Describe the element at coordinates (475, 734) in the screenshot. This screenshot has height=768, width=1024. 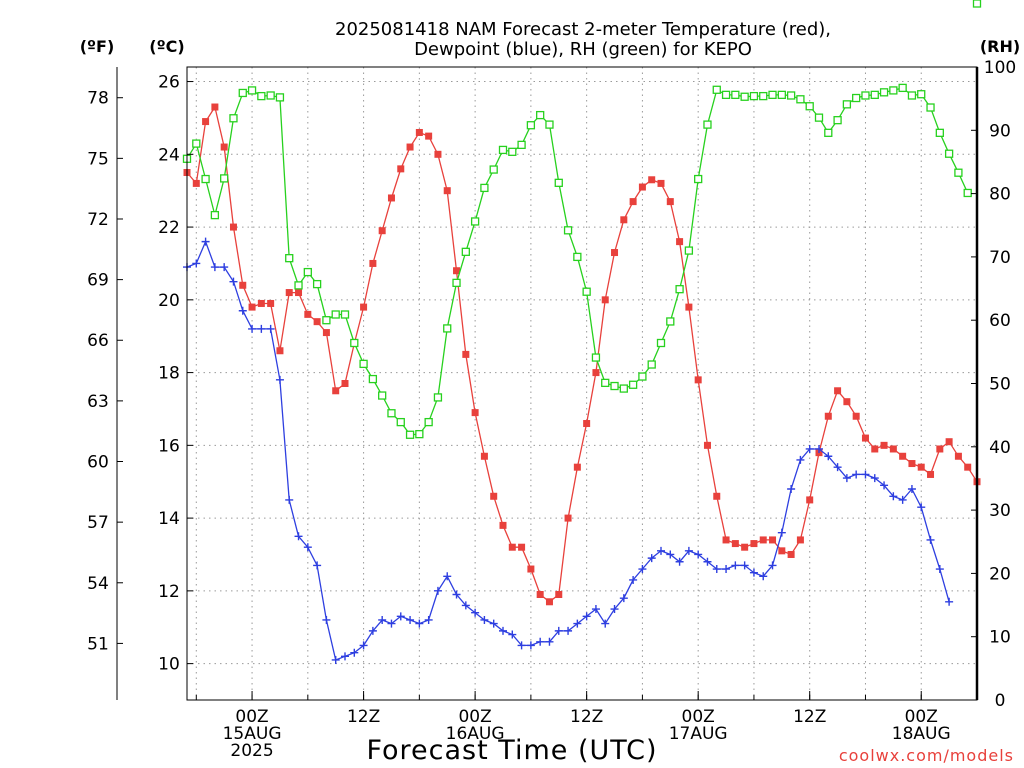
I see `x-tick-label: 16AUG` at that location.